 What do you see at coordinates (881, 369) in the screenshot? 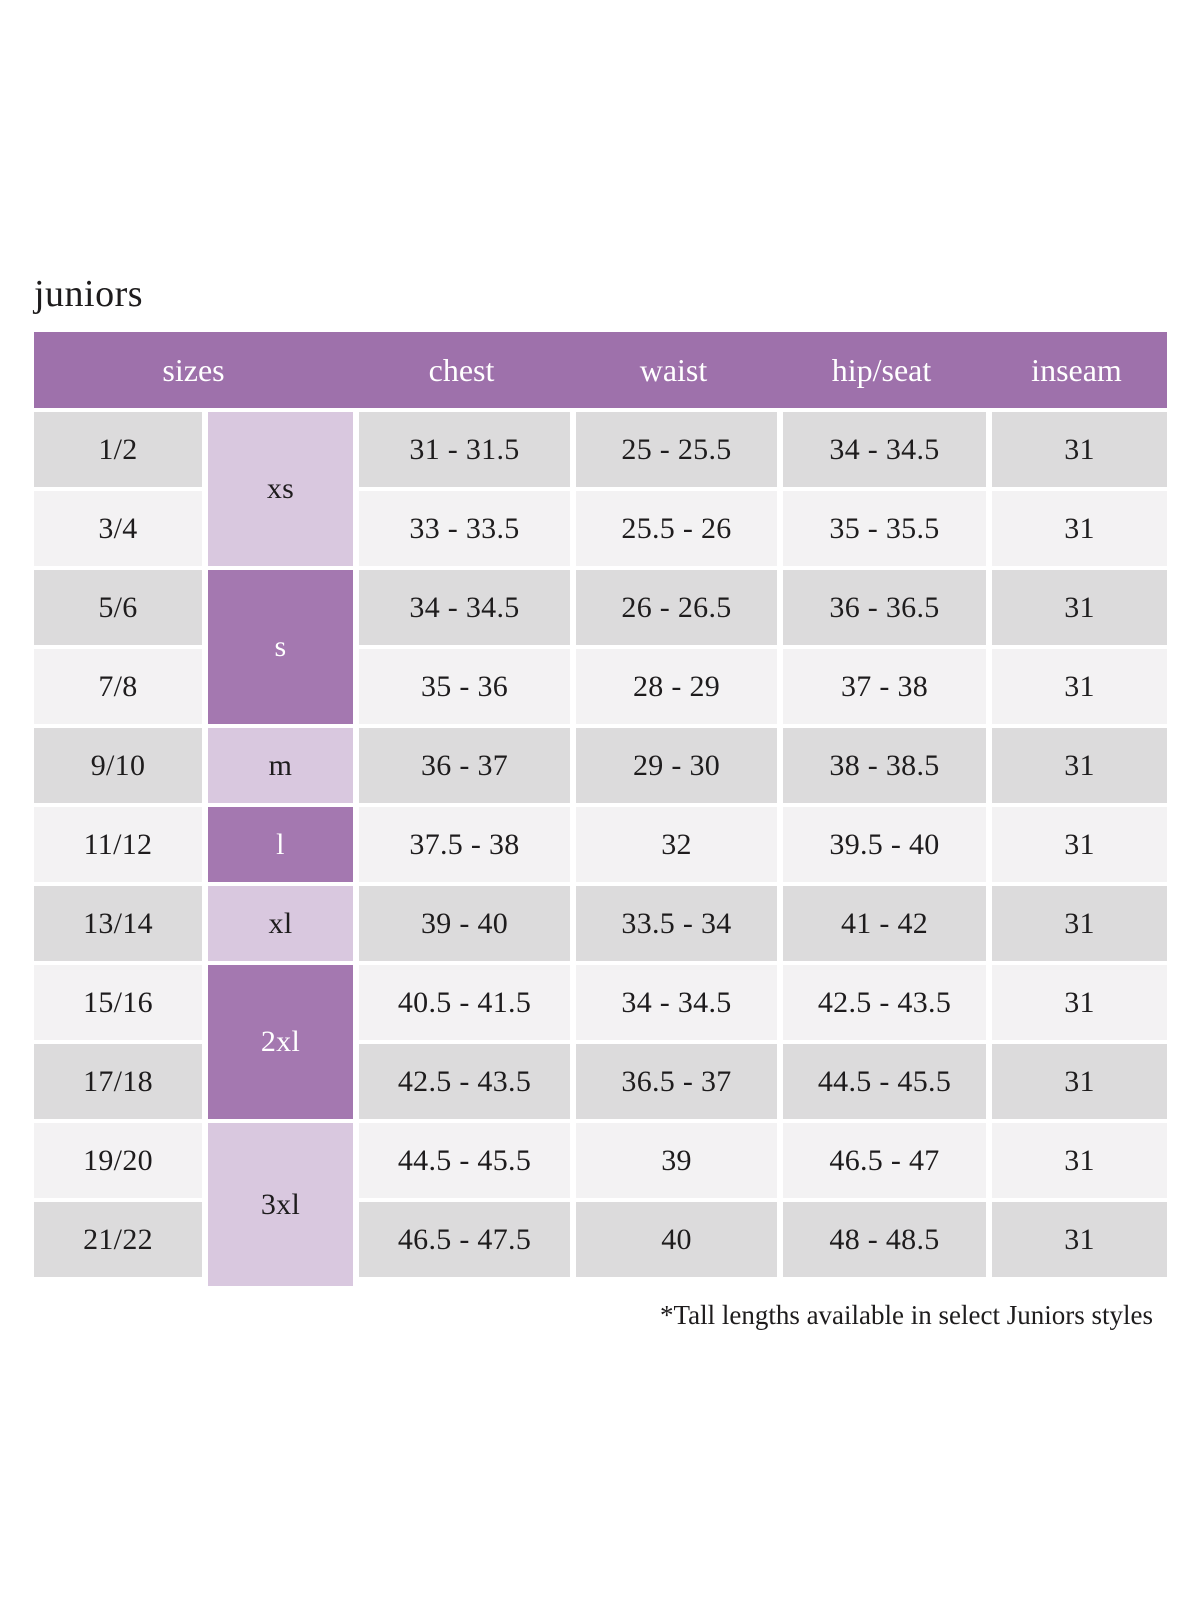
I see `column-header-hip-seat: hip/seat` at bounding box center [881, 369].